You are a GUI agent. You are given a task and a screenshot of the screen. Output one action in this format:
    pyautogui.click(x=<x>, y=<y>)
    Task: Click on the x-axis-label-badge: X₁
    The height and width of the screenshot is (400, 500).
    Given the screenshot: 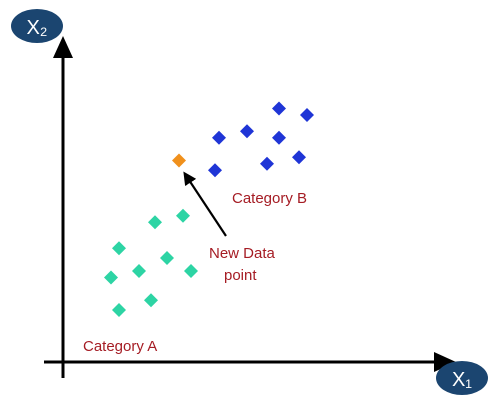 What is the action you would take?
    pyautogui.click(x=462, y=378)
    